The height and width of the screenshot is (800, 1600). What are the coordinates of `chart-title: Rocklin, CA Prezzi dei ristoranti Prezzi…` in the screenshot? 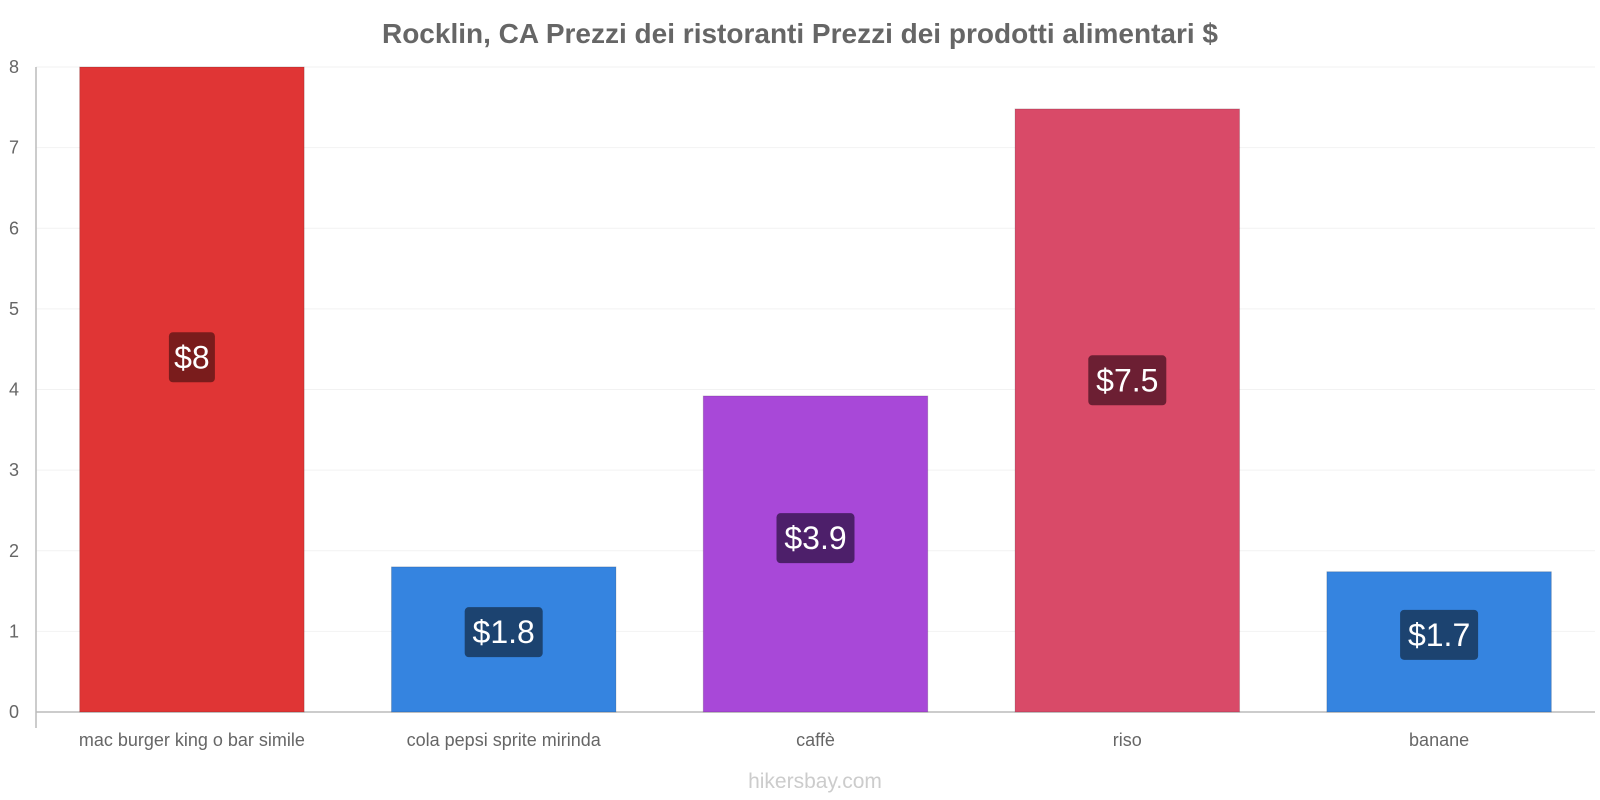 It's located at (800, 33).